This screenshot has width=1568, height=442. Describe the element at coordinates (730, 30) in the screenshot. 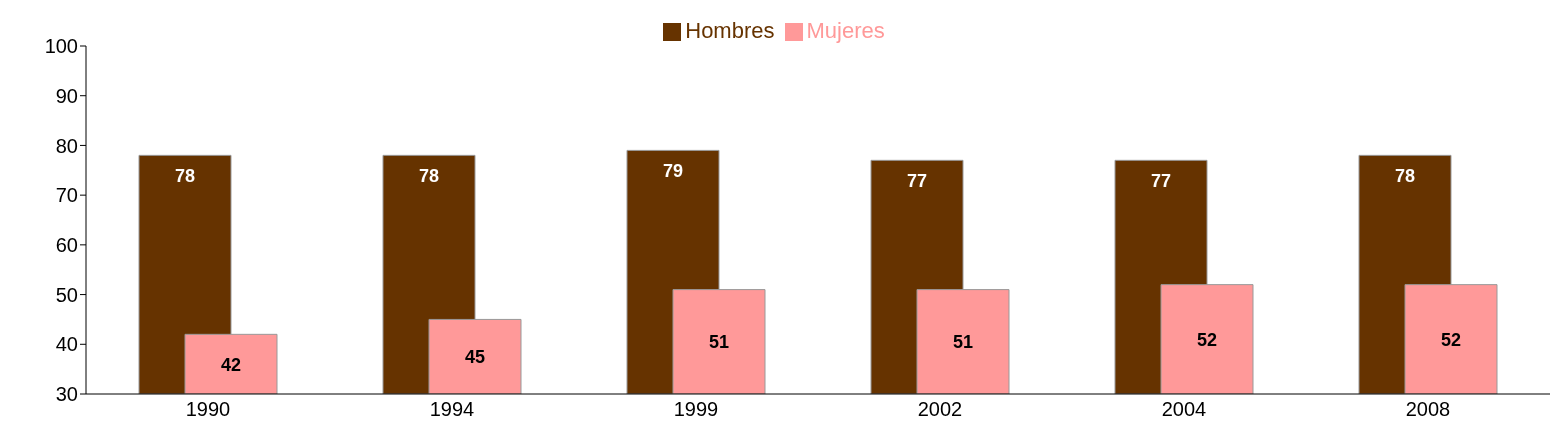

I see `legend-label: Hombres` at that location.